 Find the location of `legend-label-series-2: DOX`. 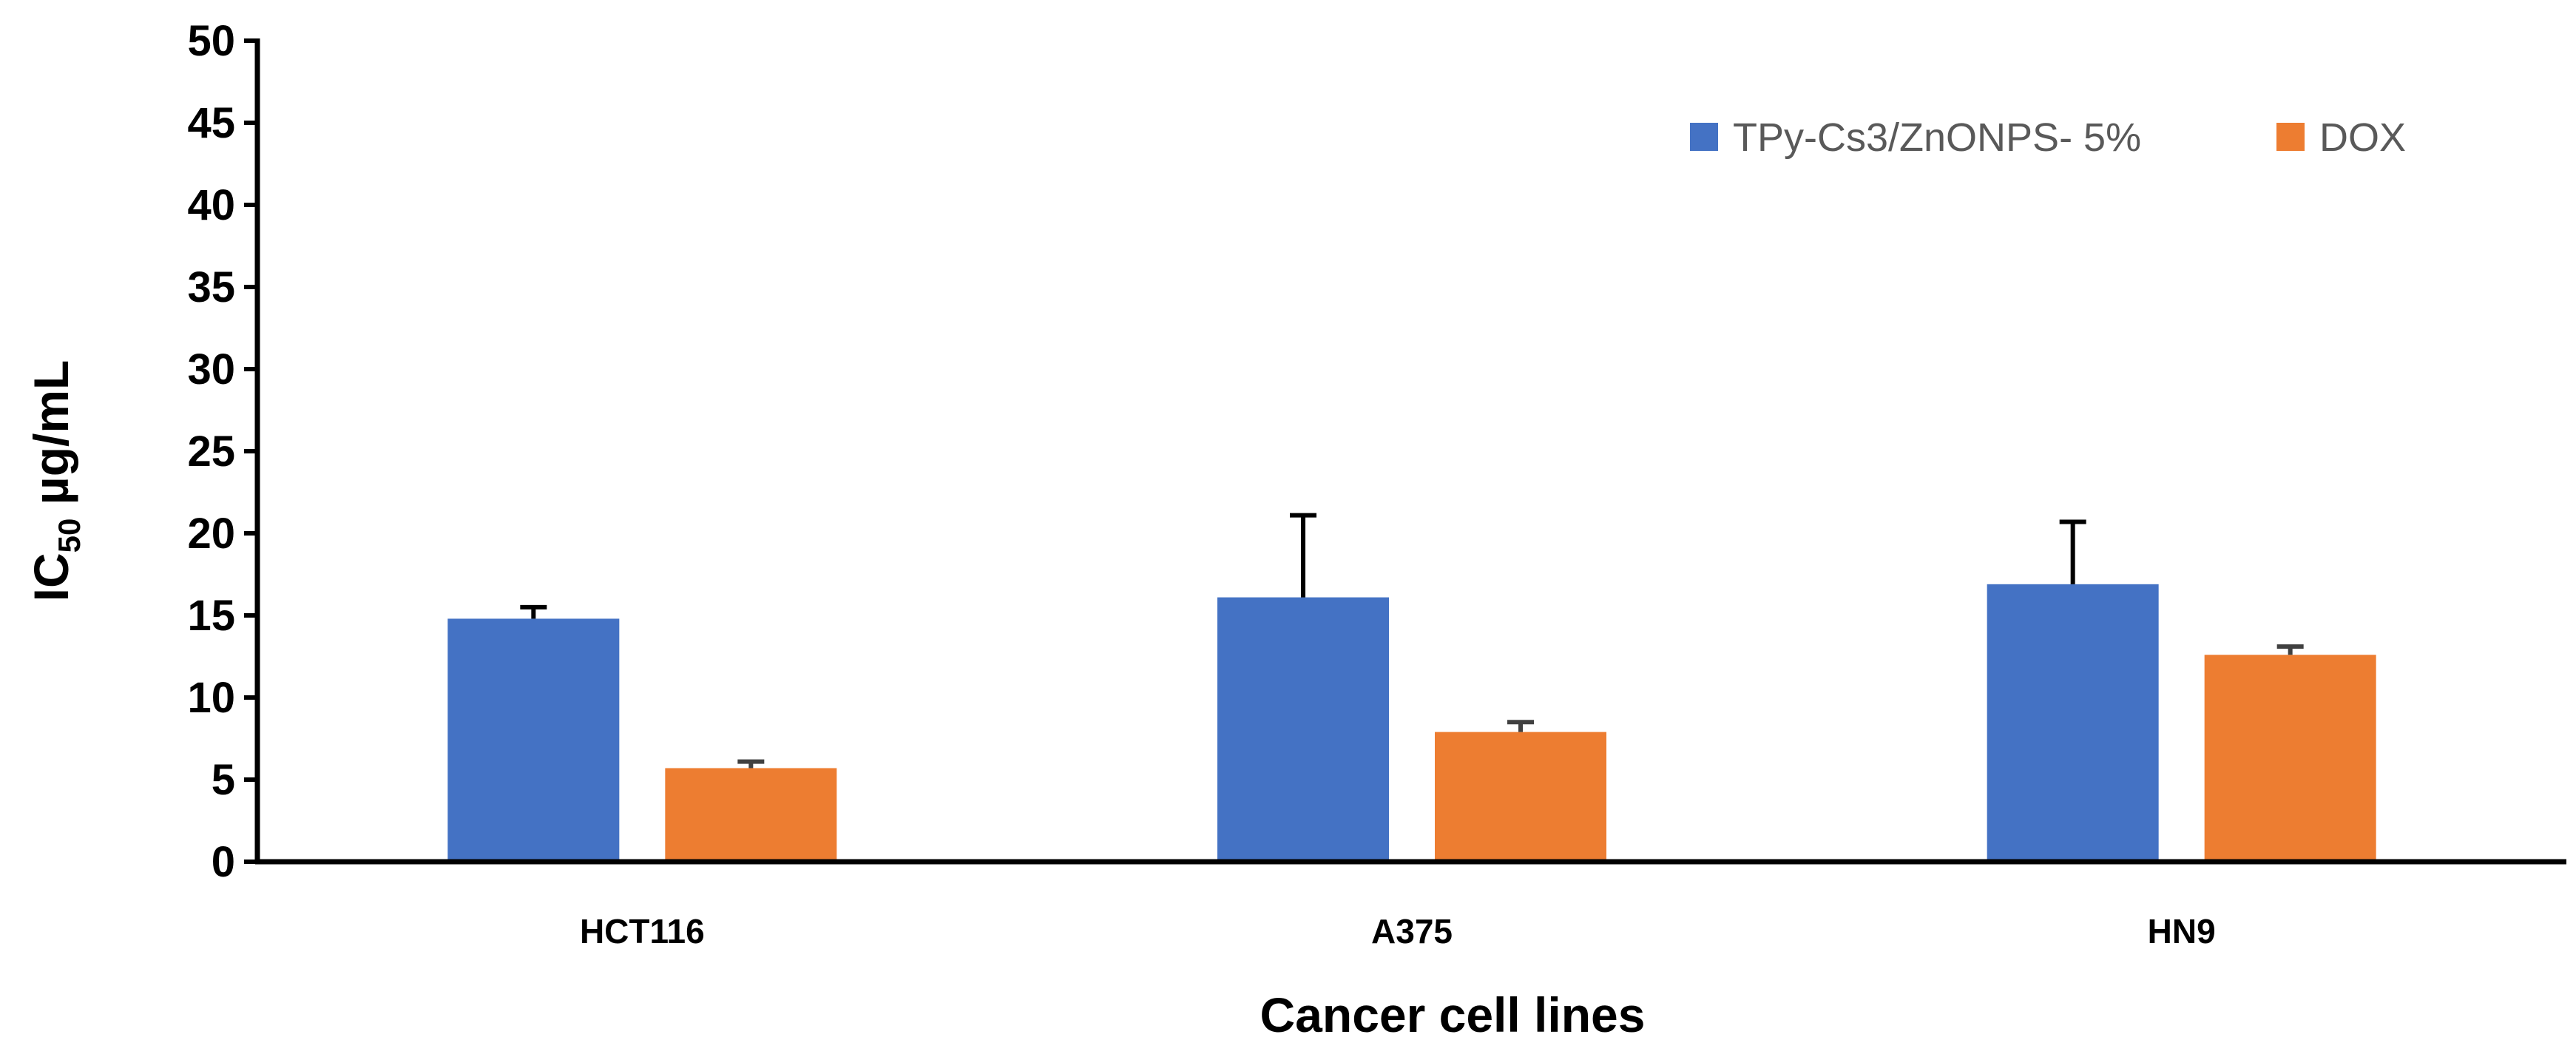

legend-label-series-2: DOX is located at coordinates (2362, 137).